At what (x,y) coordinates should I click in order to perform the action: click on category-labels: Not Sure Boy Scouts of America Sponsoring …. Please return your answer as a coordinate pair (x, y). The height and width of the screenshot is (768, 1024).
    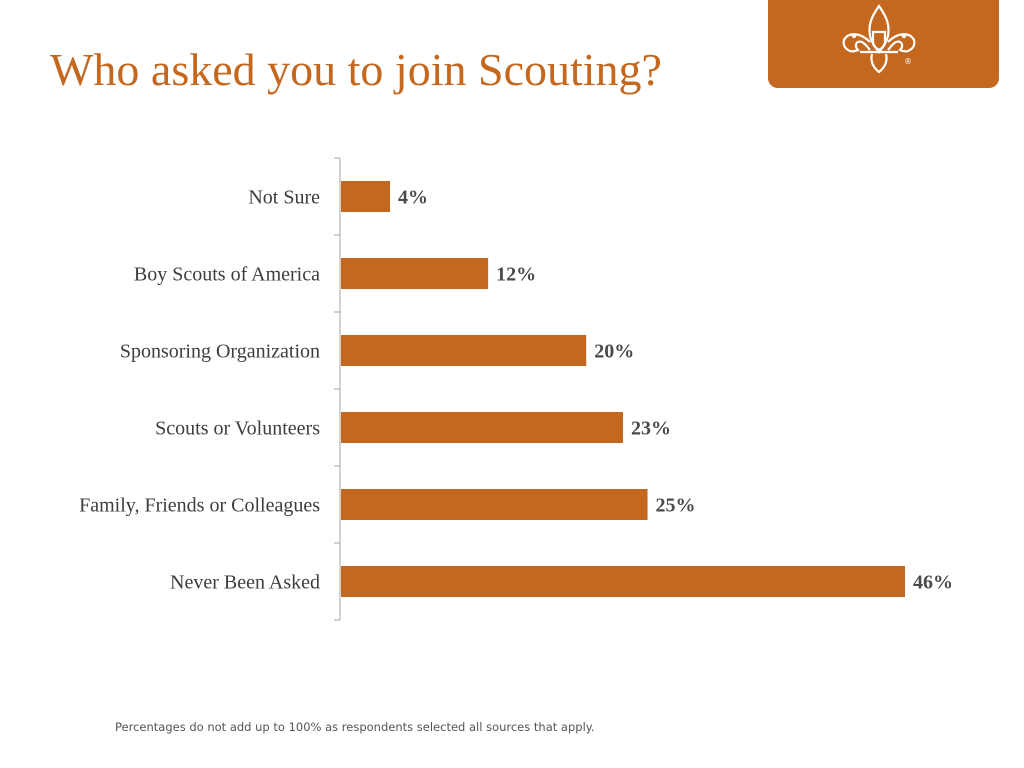
    Looking at the image, I should click on (199, 390).